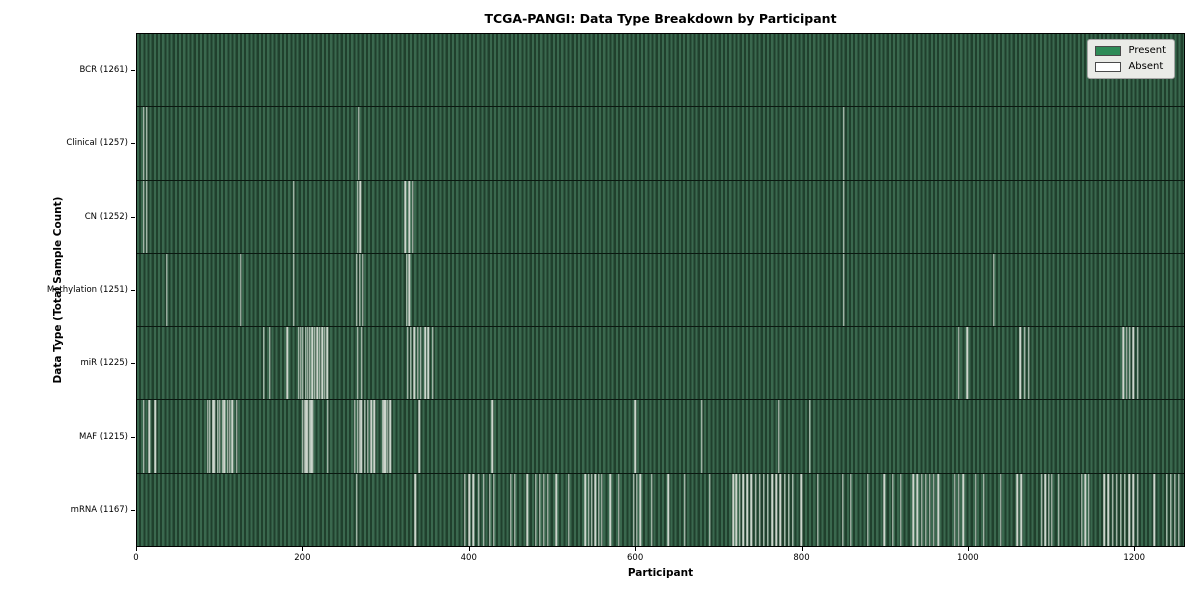 The image size is (1200, 600). I want to click on row-clinical, so click(660, 144).